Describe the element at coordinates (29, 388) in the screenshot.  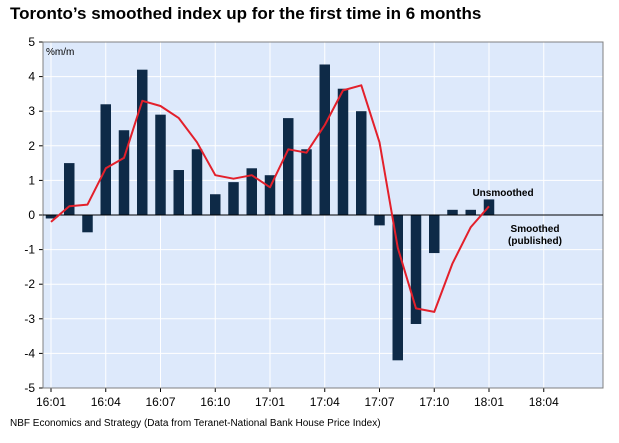
I see `y-tick-label: -5` at that location.